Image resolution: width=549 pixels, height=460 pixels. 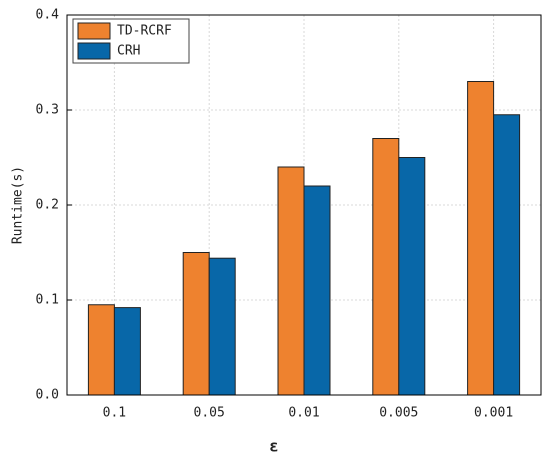 What do you see at coordinates (47, 300) in the screenshot?
I see `y-tick-label: 0.1` at bounding box center [47, 300].